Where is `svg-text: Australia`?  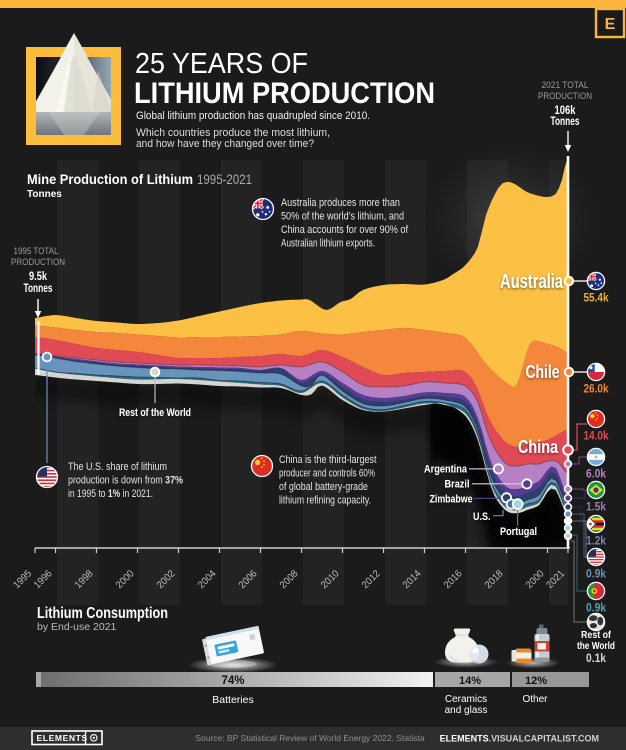
svg-text: Australia is located at coordinates (532, 282).